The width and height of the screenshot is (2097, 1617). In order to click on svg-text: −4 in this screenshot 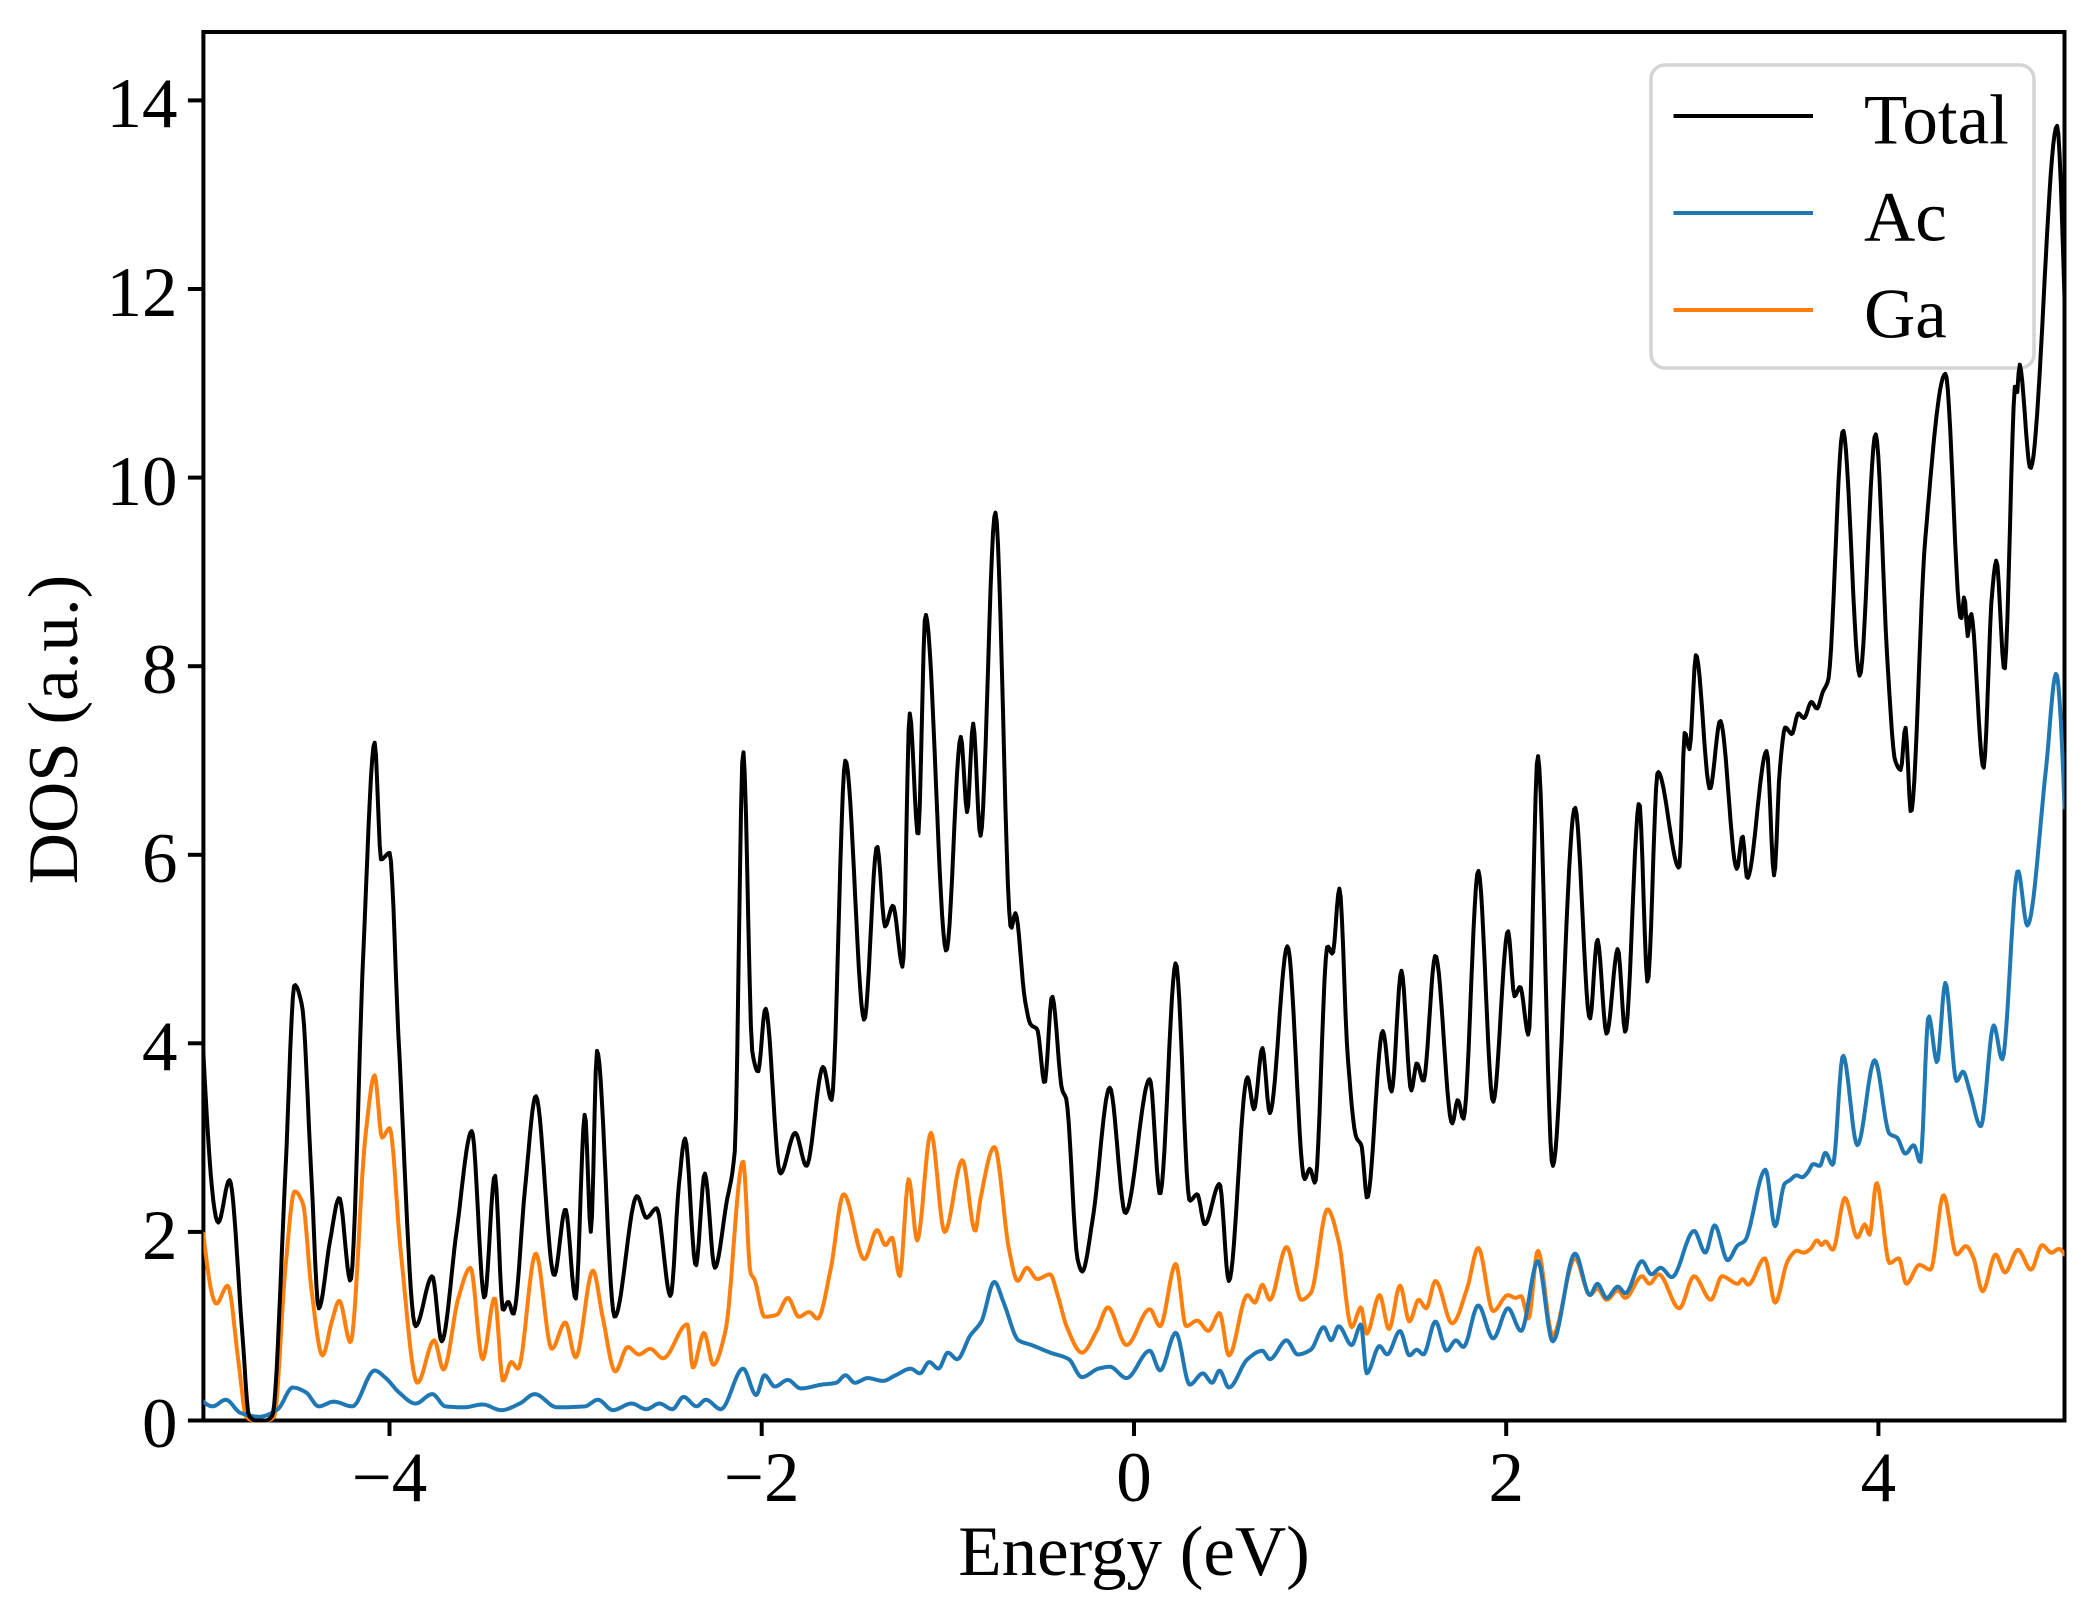, I will do `click(390, 1478)`.